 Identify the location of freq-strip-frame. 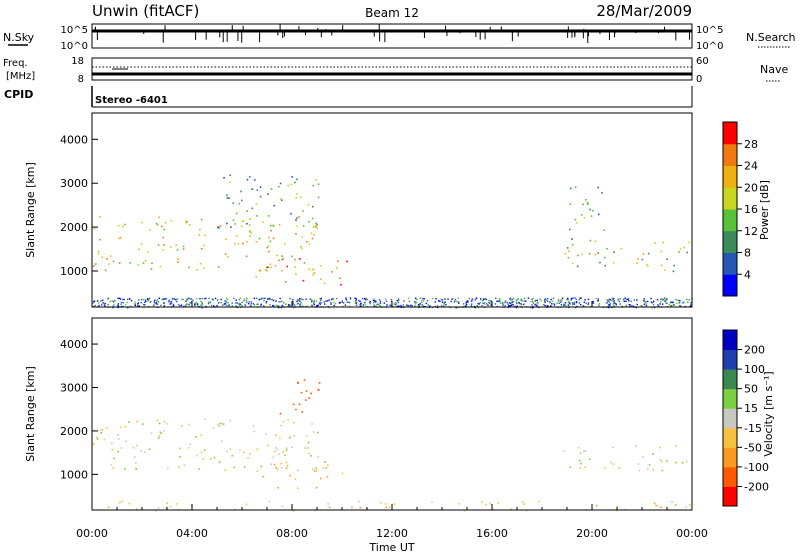
(392, 69).